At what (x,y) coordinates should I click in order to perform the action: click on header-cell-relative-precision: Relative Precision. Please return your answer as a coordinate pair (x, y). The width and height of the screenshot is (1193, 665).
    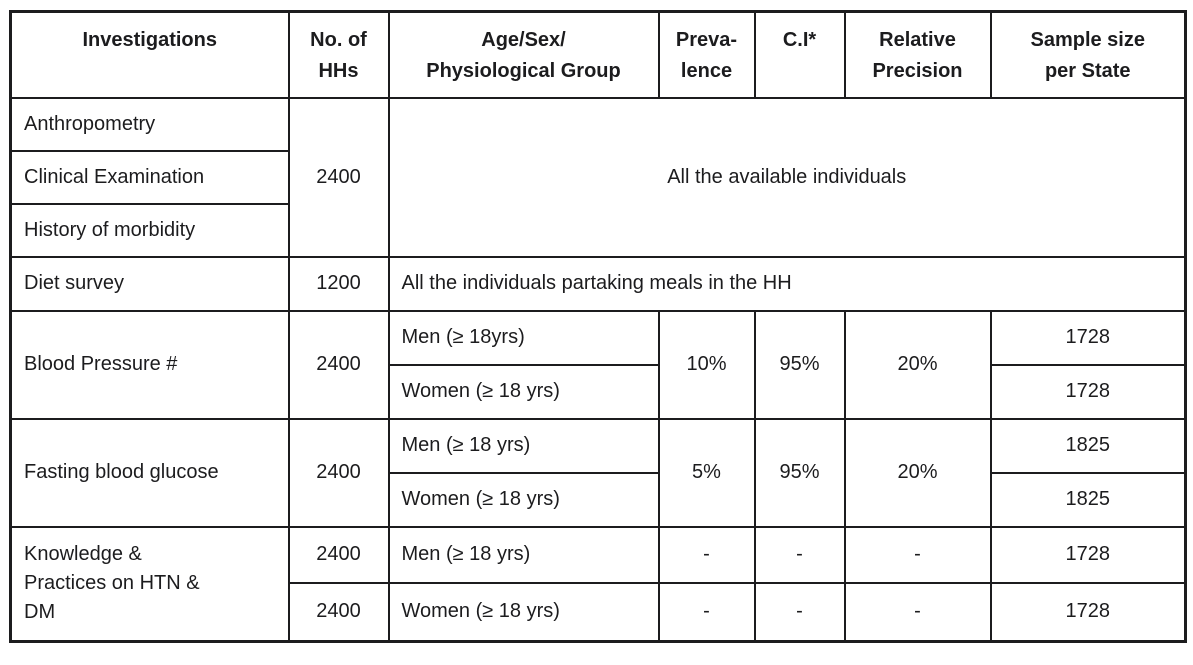
    Looking at the image, I should click on (917, 54).